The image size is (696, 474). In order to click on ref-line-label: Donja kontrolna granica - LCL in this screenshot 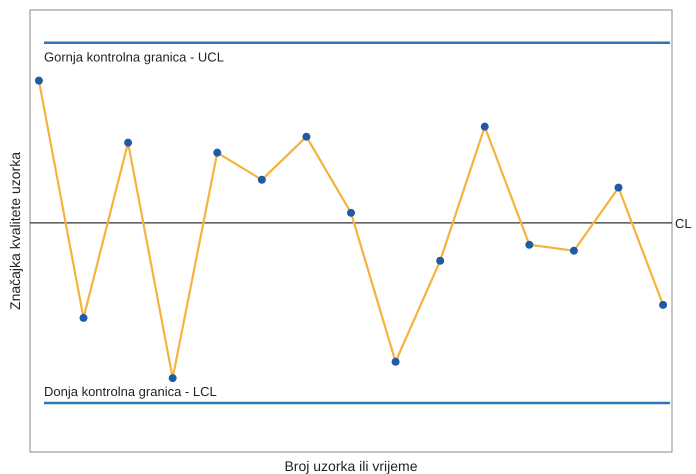, I will do `click(130, 391)`.